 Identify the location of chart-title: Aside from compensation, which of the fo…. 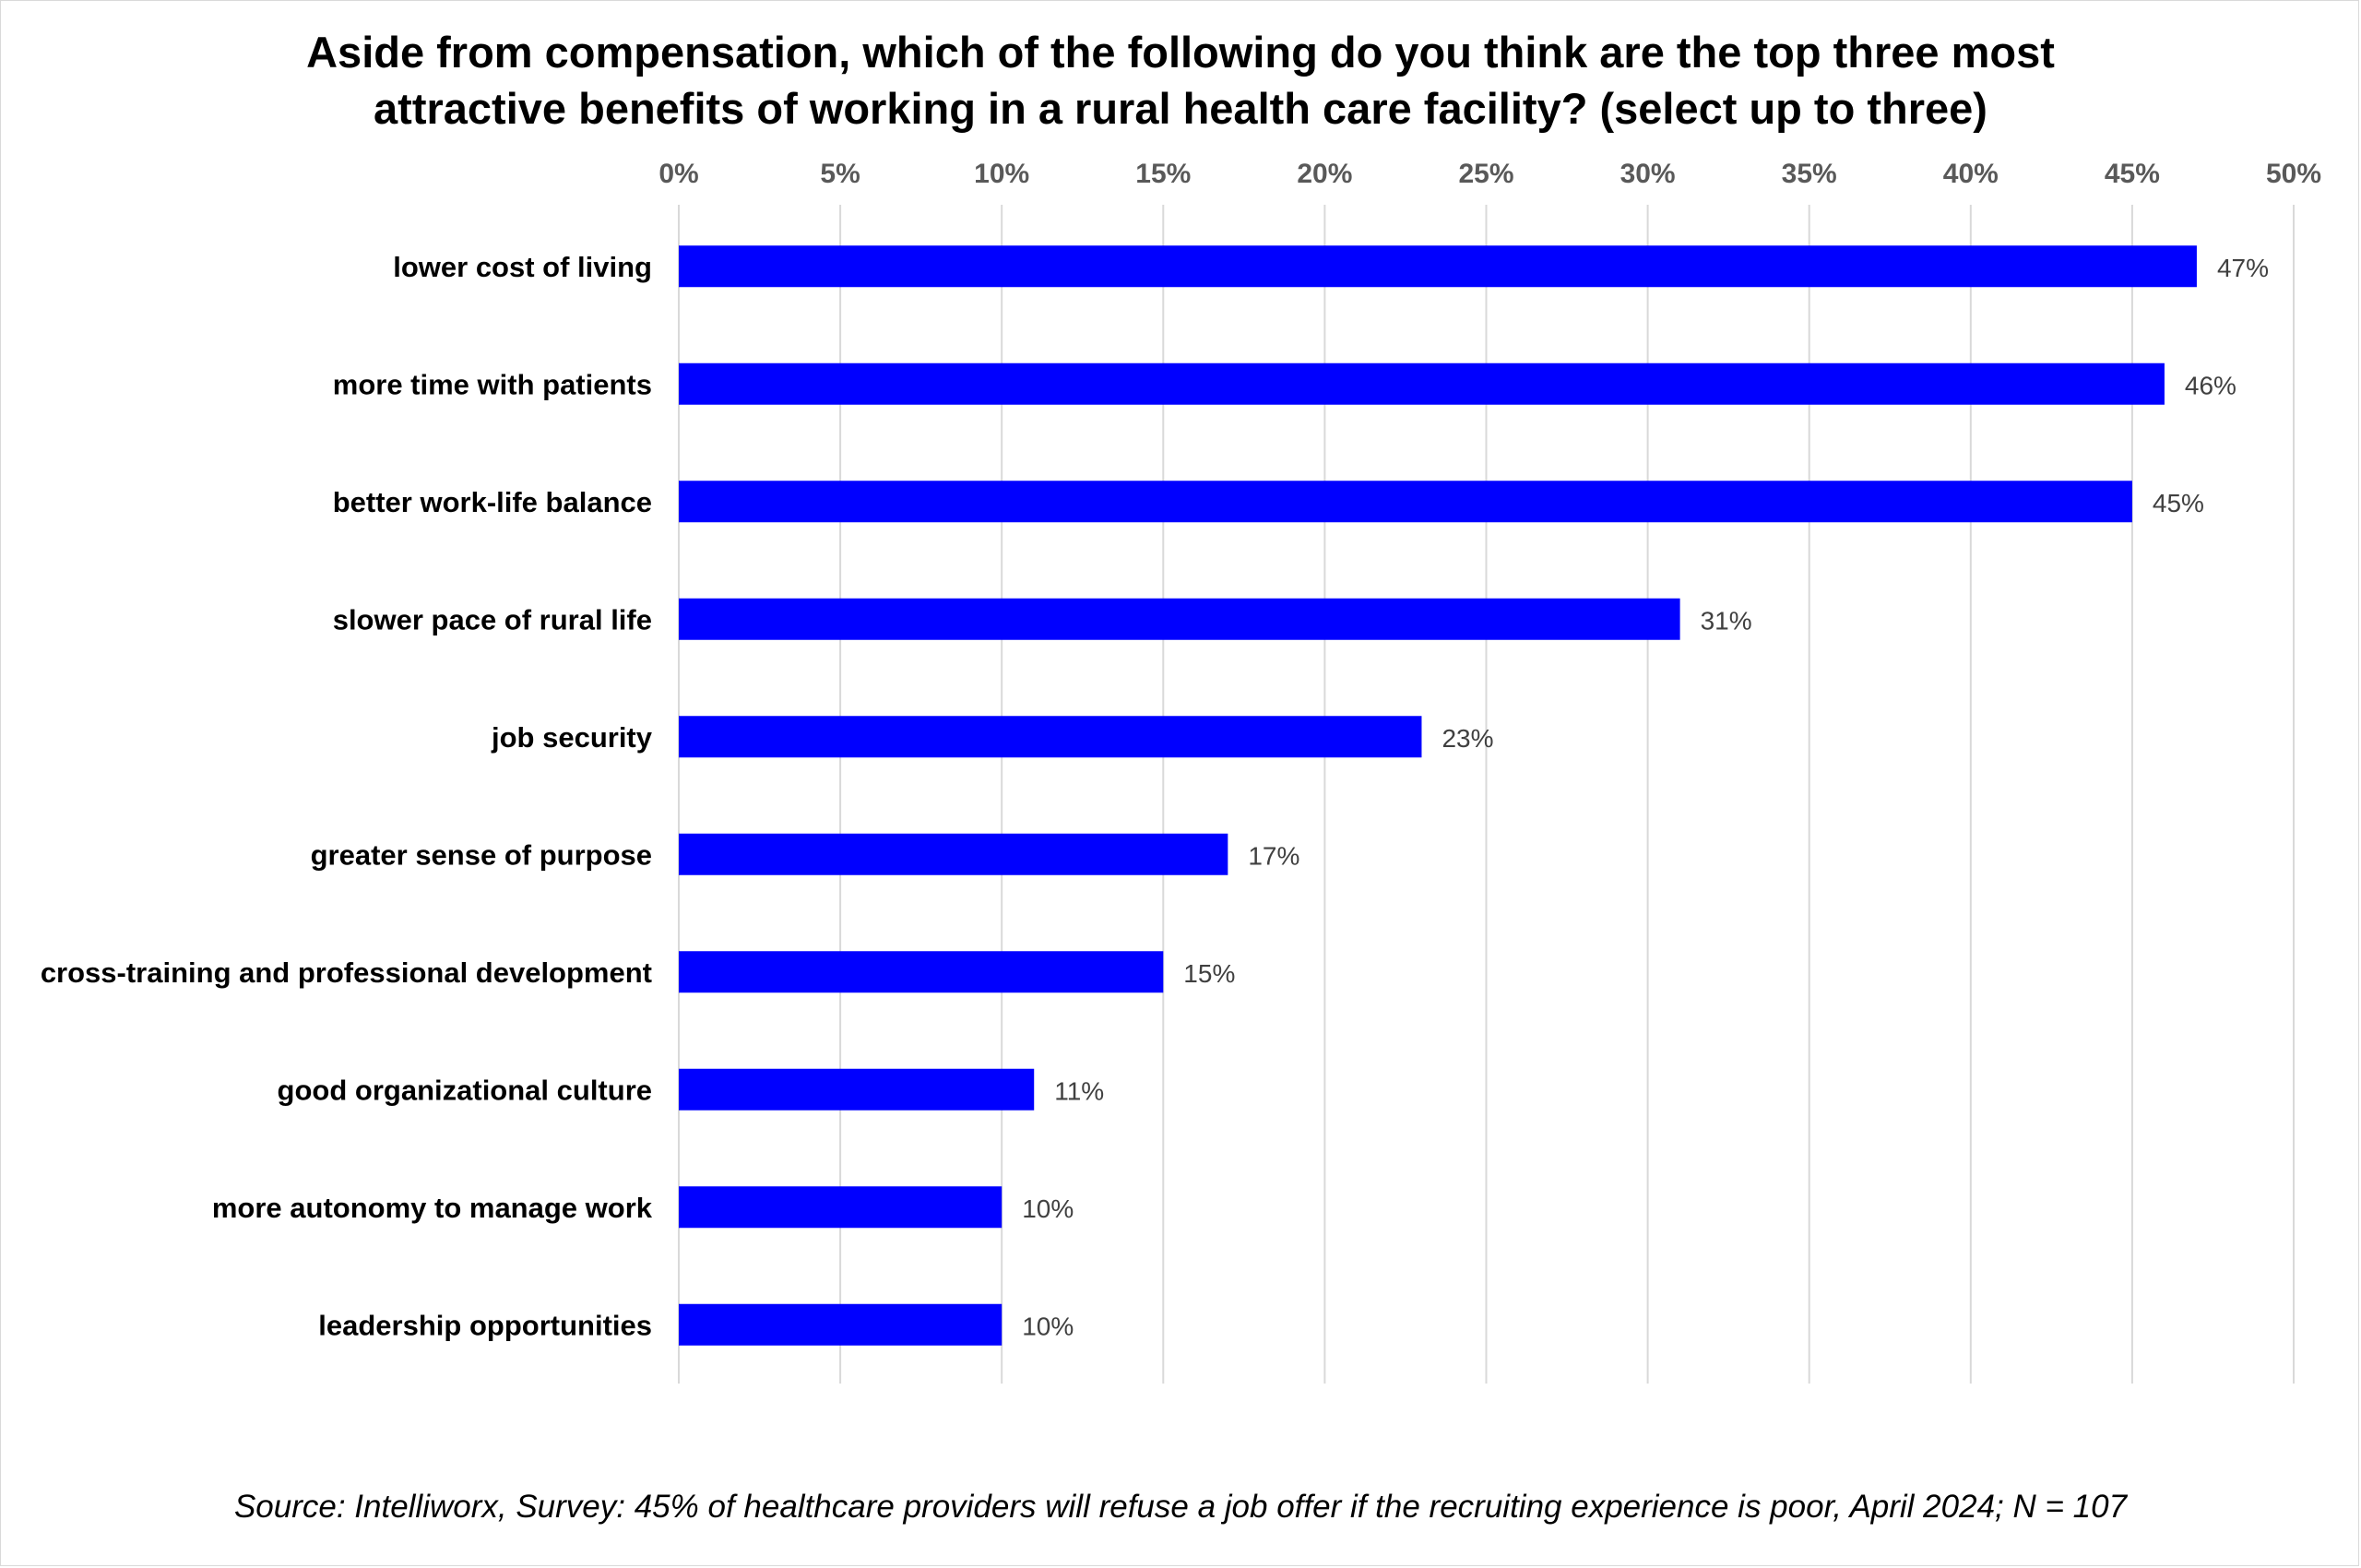
(1180, 80).